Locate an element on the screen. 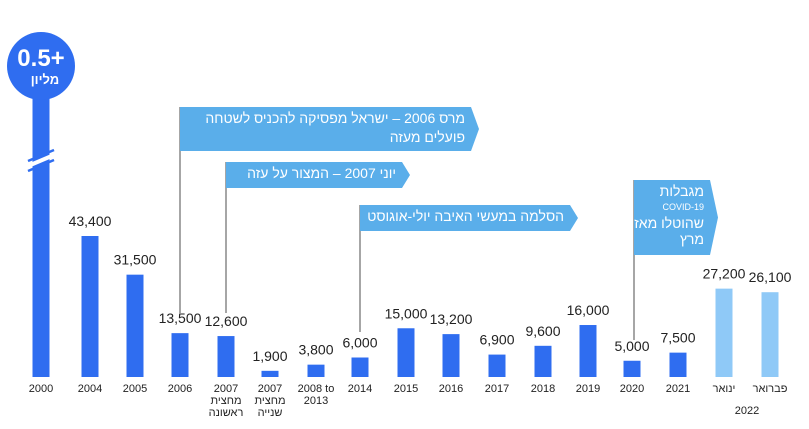  x-tick-label: 2021 is located at coordinates (678, 389).